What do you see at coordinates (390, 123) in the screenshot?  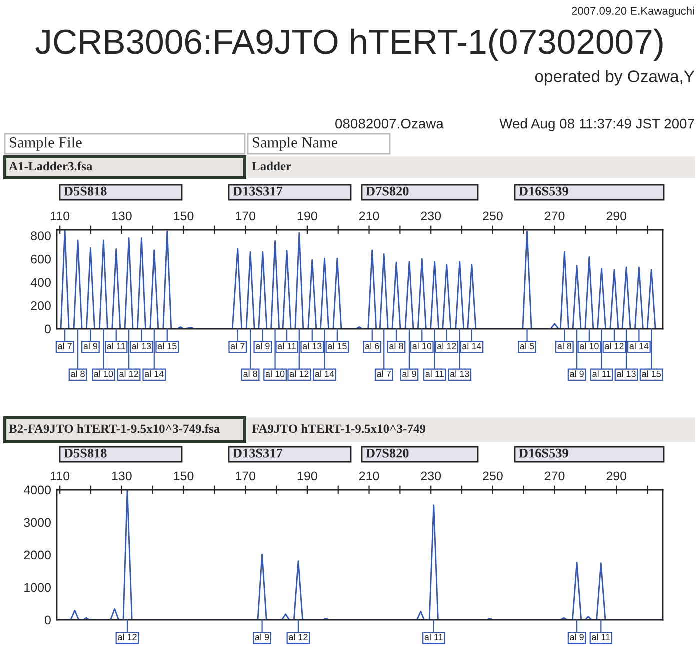 I see `text: 08082007.Ozawa` at bounding box center [390, 123].